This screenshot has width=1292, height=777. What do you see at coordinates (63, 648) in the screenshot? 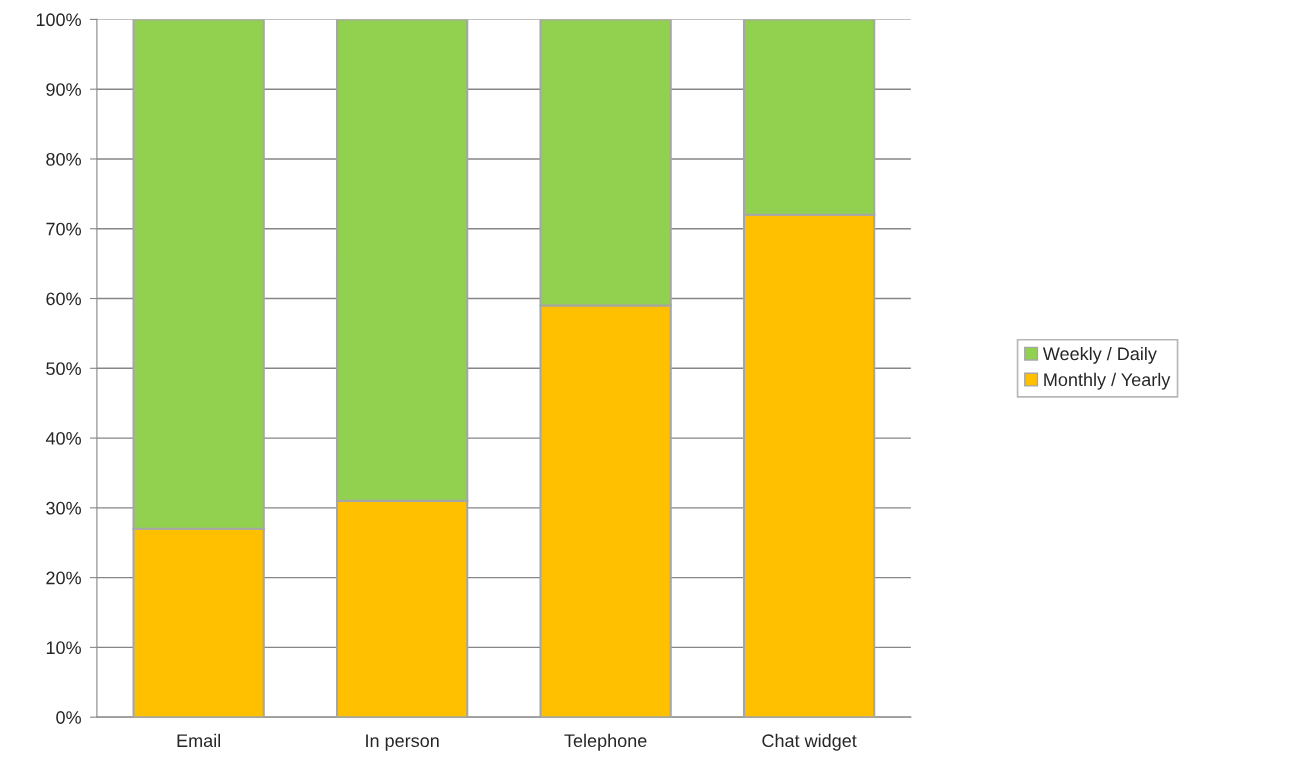
I see `y-tick-label: 10%` at bounding box center [63, 648].